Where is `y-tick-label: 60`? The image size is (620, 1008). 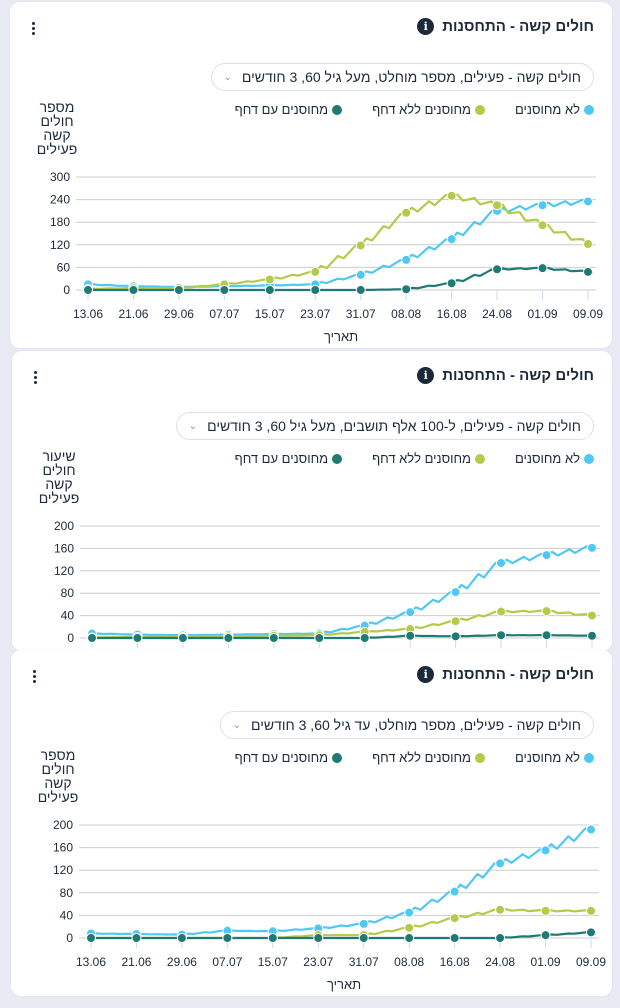
y-tick-label: 60 is located at coordinates (64, 267).